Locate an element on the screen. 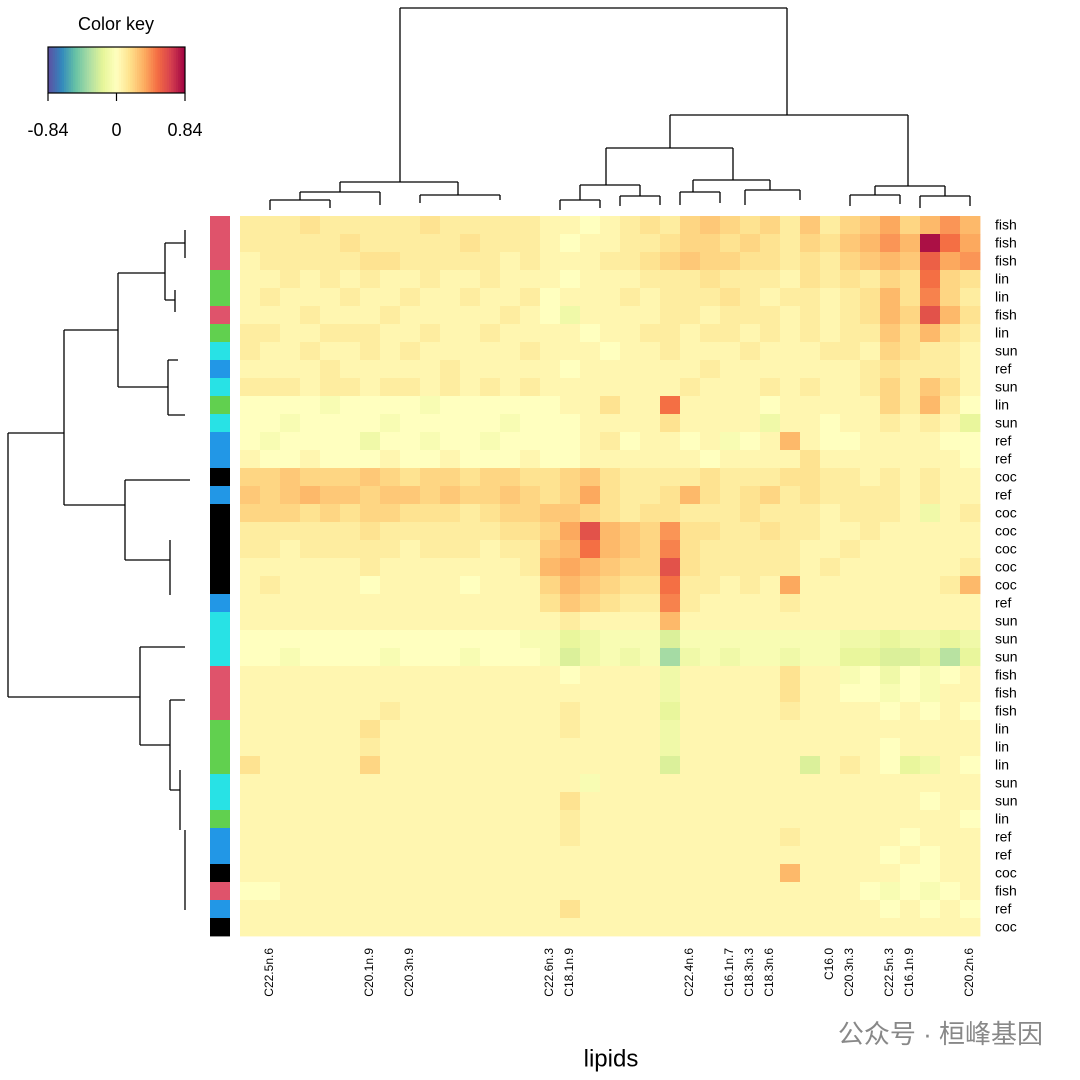 The width and height of the screenshot is (1080, 1080). column-label: C22.5n.6 is located at coordinates (269, 972).